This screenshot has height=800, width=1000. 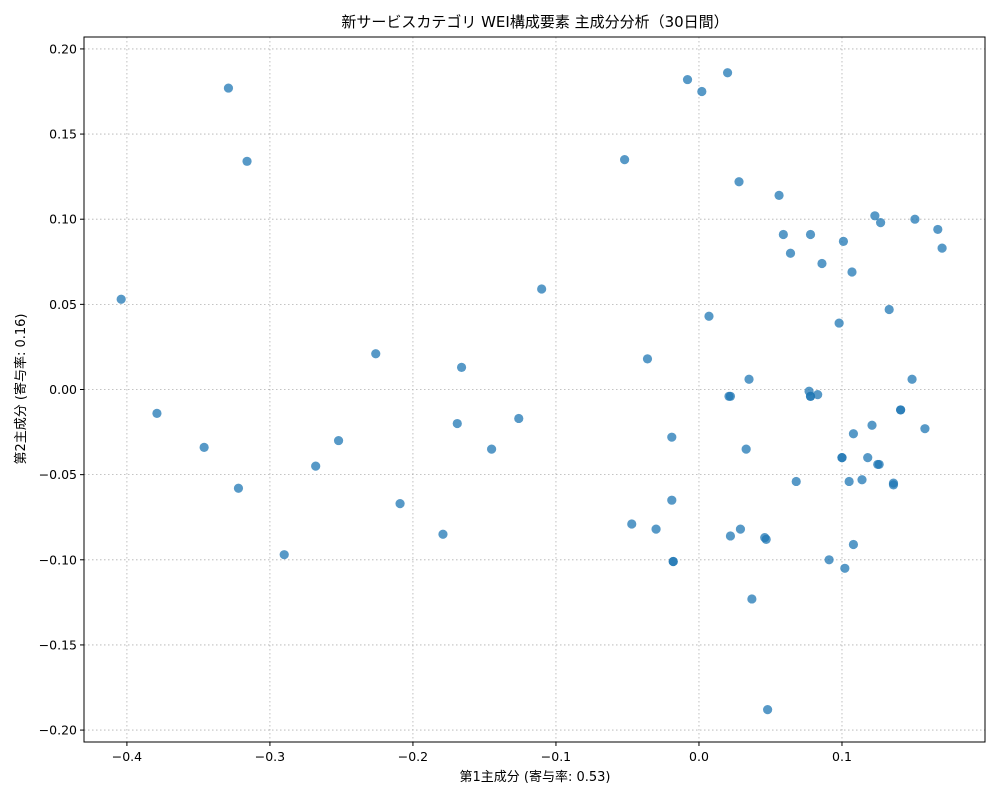 What do you see at coordinates (63, 219) in the screenshot?
I see `y-tick-label: 0.10` at bounding box center [63, 219].